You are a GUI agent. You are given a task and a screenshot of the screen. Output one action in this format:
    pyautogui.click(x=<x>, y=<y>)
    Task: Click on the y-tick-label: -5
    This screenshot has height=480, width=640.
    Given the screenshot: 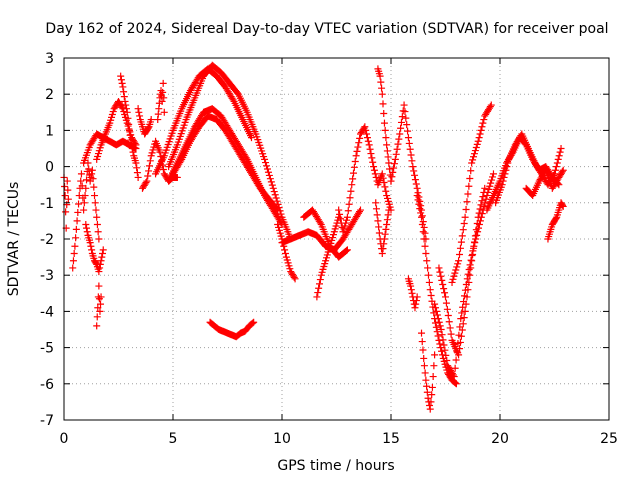 What is the action you would take?
    pyautogui.click(x=47, y=349)
    